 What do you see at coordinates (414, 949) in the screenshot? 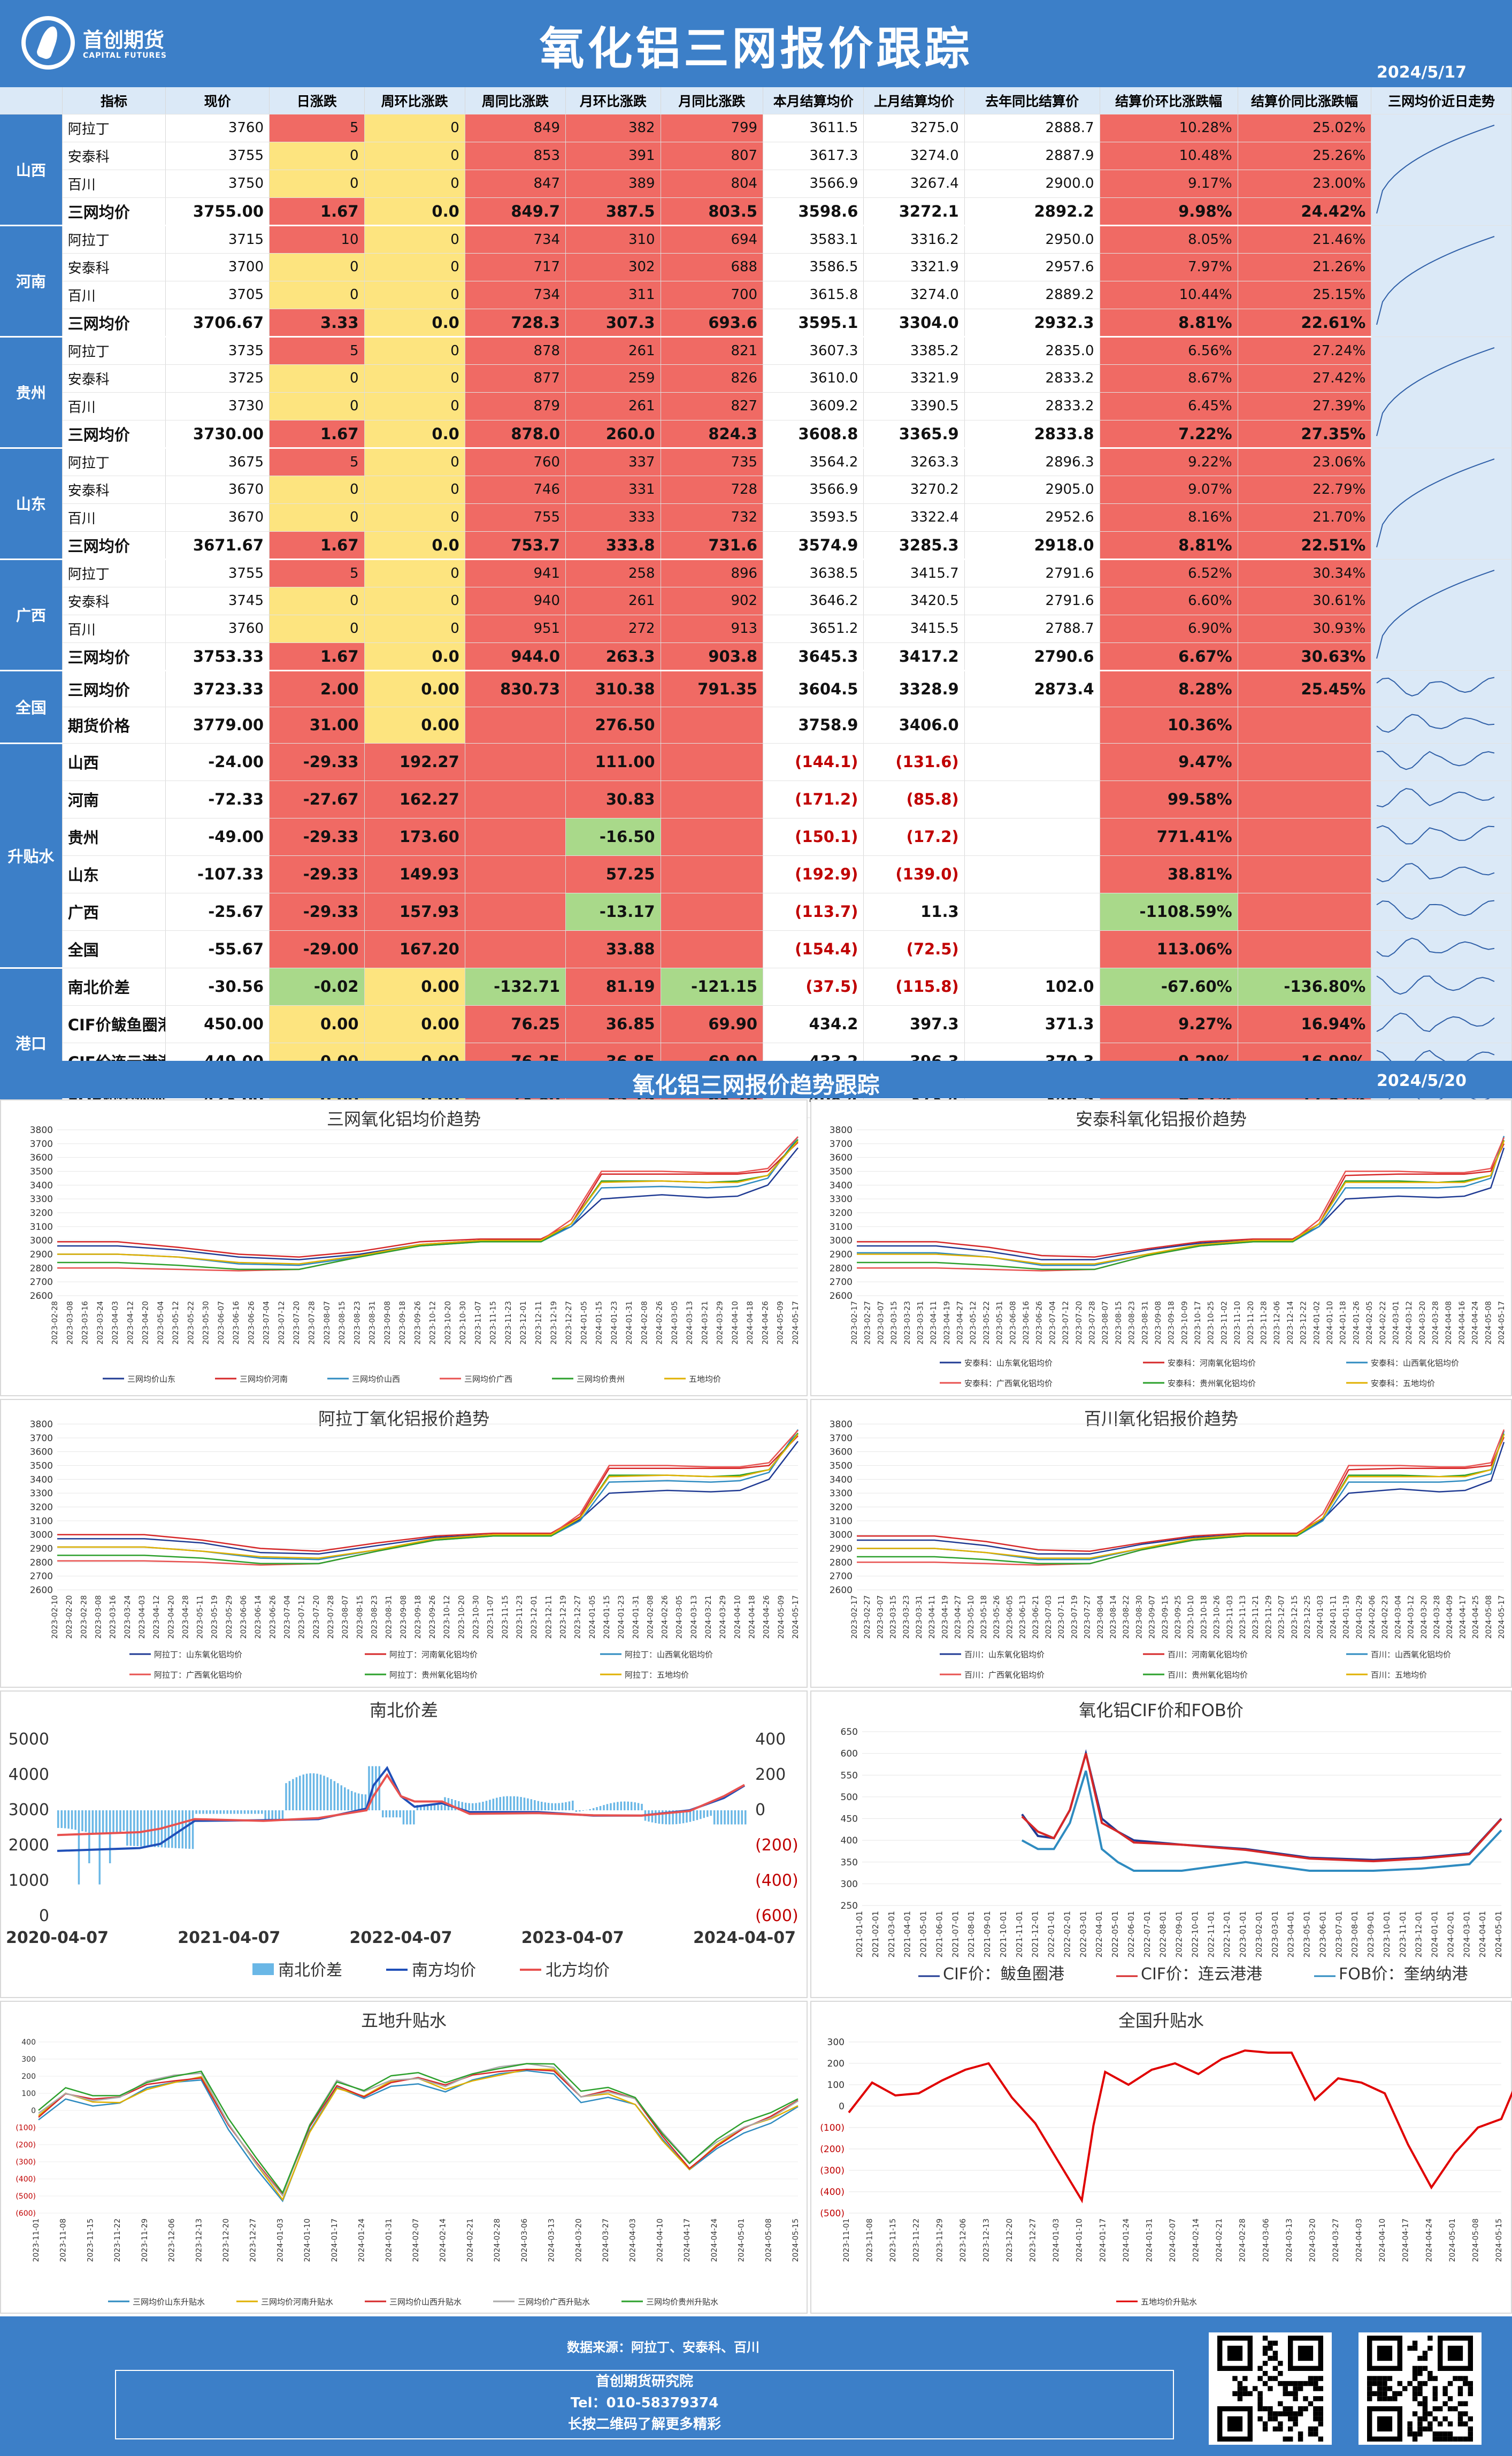
I see `cell-value: 167.20` at bounding box center [414, 949].